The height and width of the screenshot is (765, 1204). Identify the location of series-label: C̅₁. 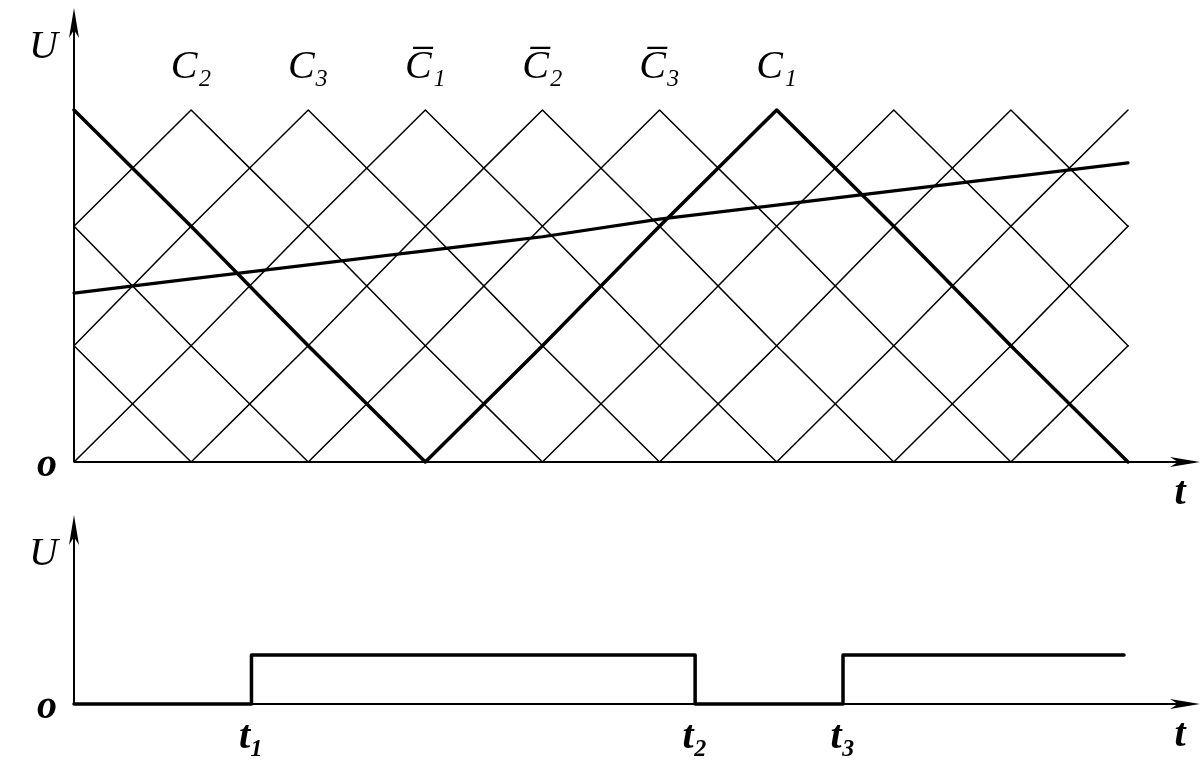
(425, 64).